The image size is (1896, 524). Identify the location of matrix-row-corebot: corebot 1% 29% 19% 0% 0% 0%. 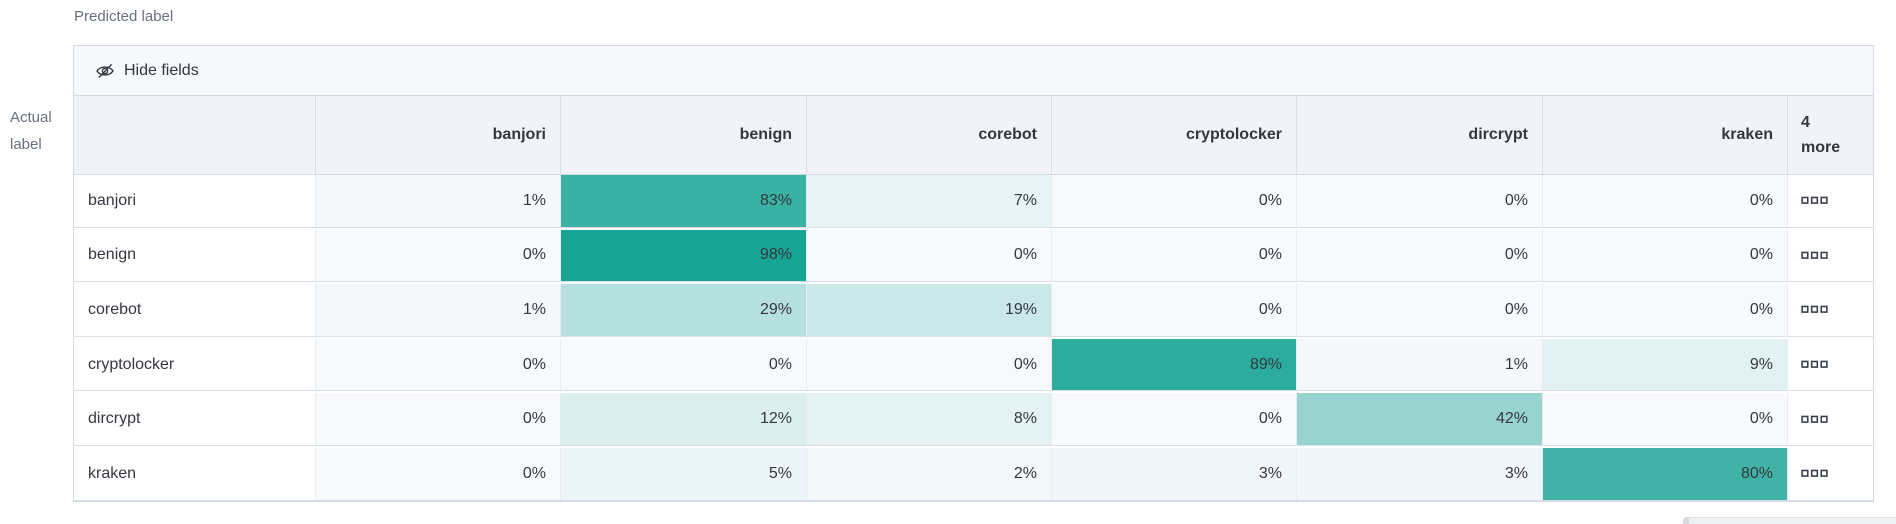
(973, 310).